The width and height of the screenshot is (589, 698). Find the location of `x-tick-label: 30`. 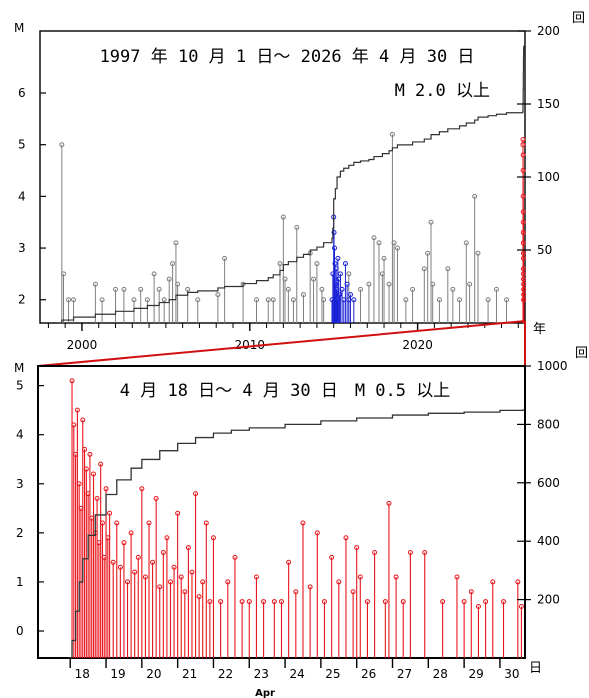

x-tick-label: 30 is located at coordinates (511, 674).